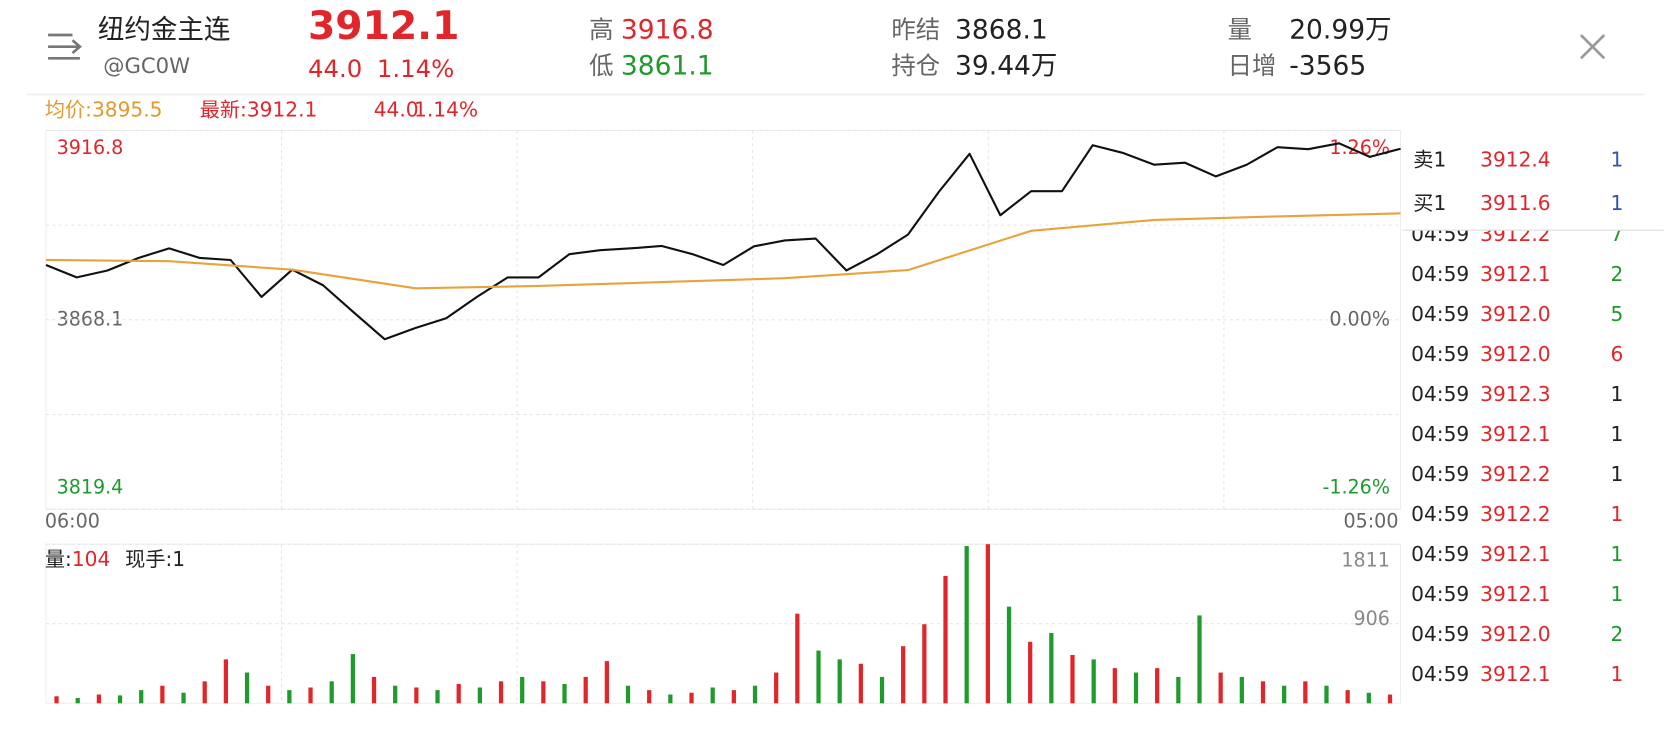 This screenshot has height=733, width=1664. Describe the element at coordinates (601, 65) in the screenshot. I see `low-label: 低` at that location.